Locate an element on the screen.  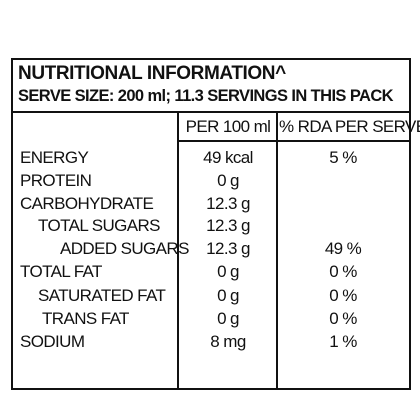
nutrient: ADDED SUGARS is located at coordinates (124, 248).